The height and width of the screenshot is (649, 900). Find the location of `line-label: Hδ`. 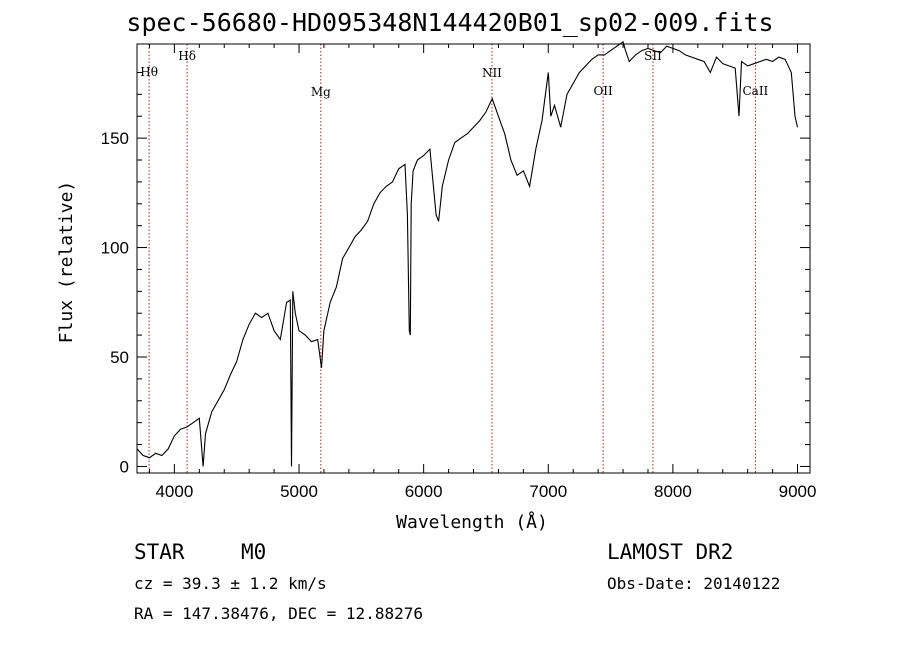

line-label: Hδ is located at coordinates (187, 56).